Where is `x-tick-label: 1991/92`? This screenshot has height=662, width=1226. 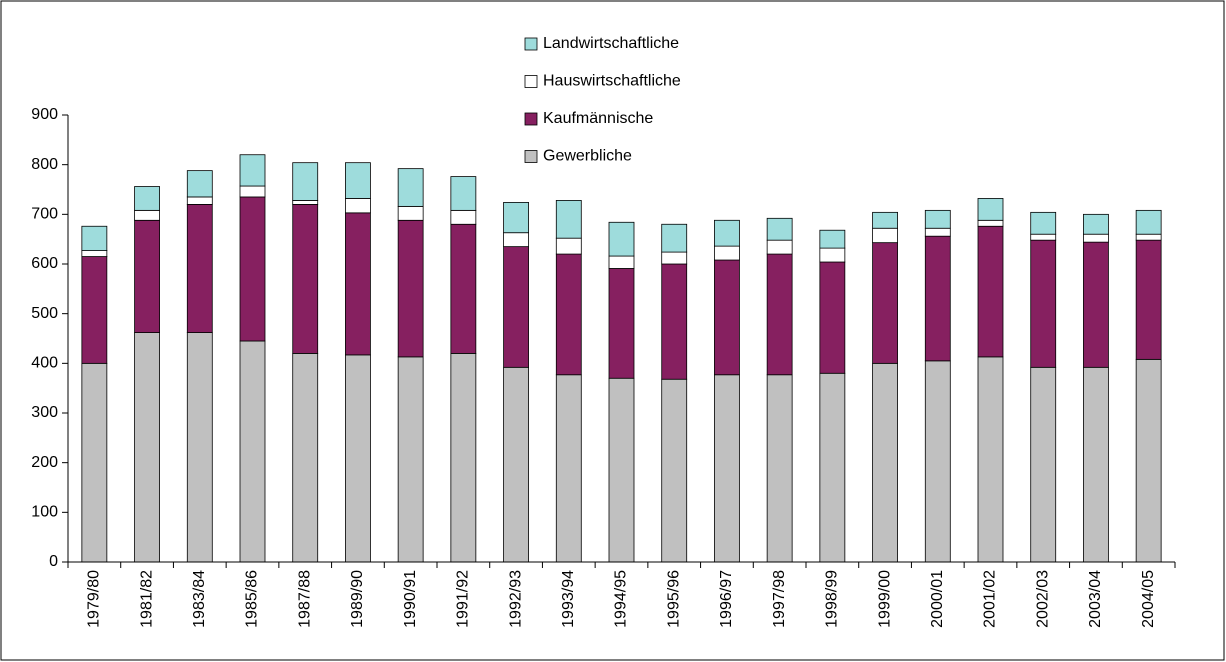
x-tick-label: 1991/92 is located at coordinates (463, 599).